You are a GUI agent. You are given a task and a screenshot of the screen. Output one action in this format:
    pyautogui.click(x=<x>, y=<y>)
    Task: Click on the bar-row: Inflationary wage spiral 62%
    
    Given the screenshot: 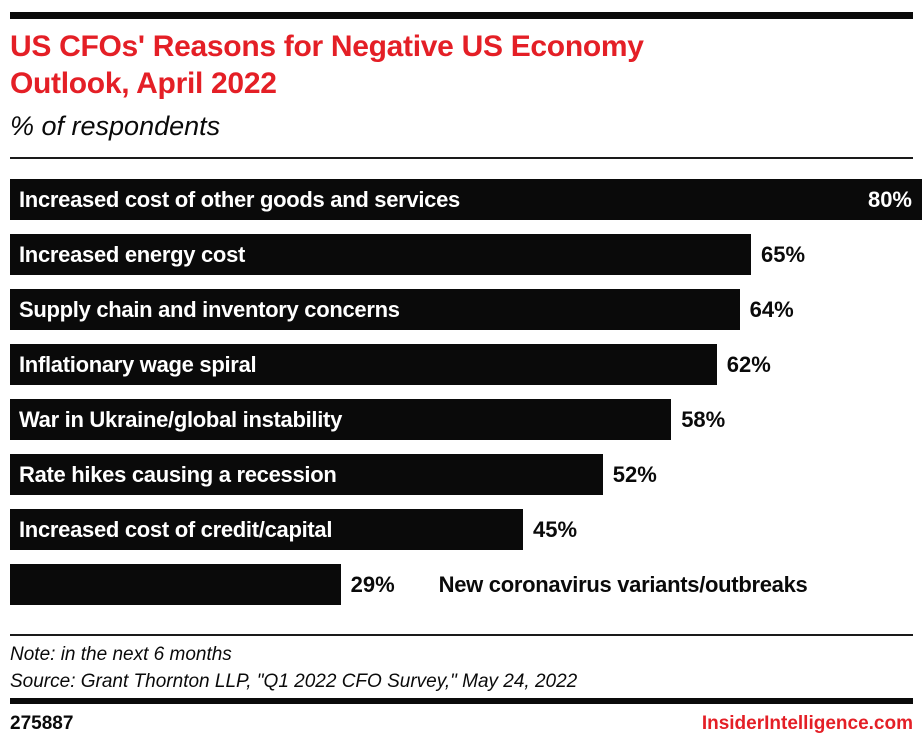 What is the action you would take?
    pyautogui.click(x=466, y=364)
    